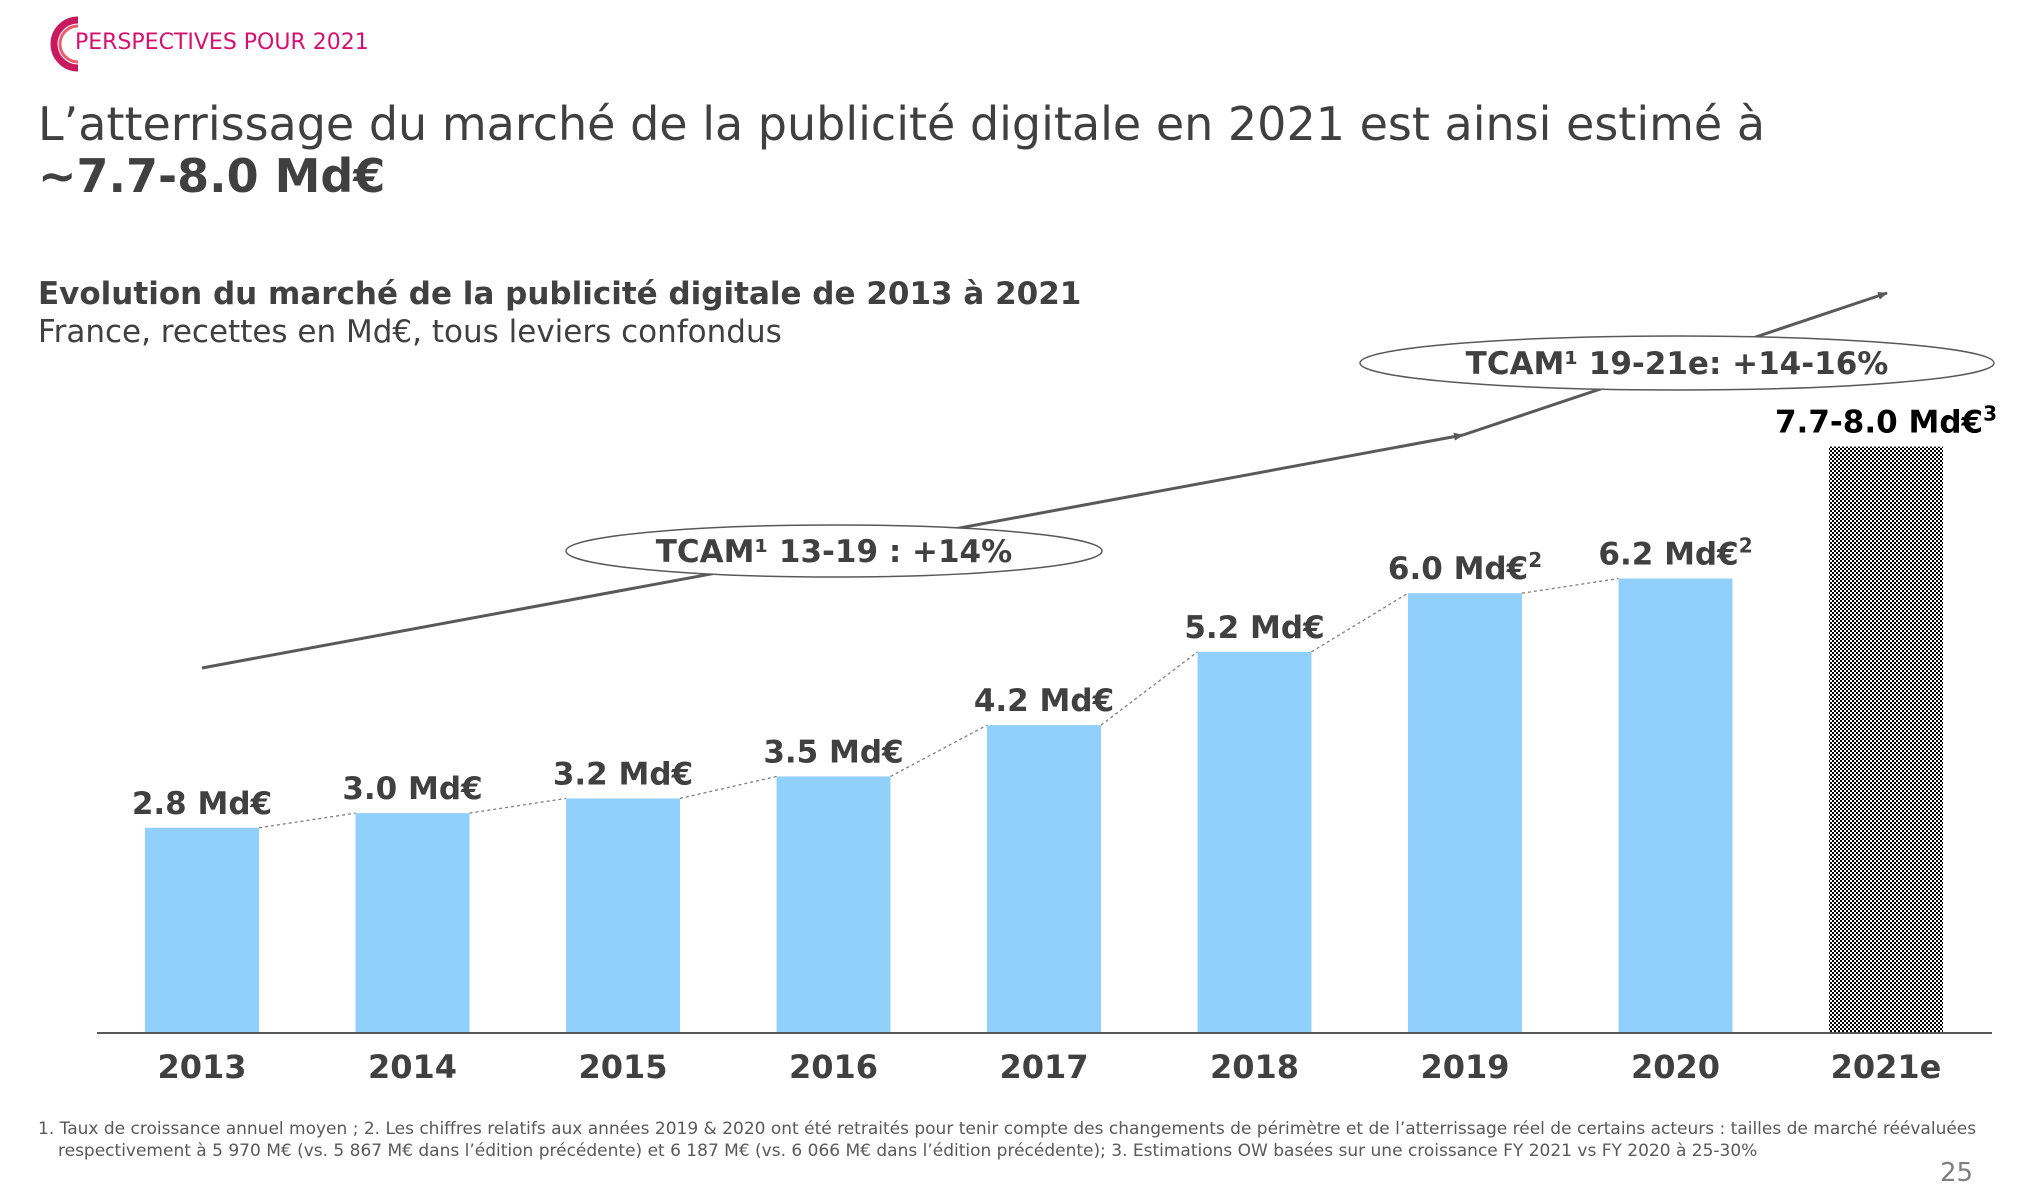 This screenshot has height=1200, width=2020. I want to click on bar-2021e, so click(1886, 740).